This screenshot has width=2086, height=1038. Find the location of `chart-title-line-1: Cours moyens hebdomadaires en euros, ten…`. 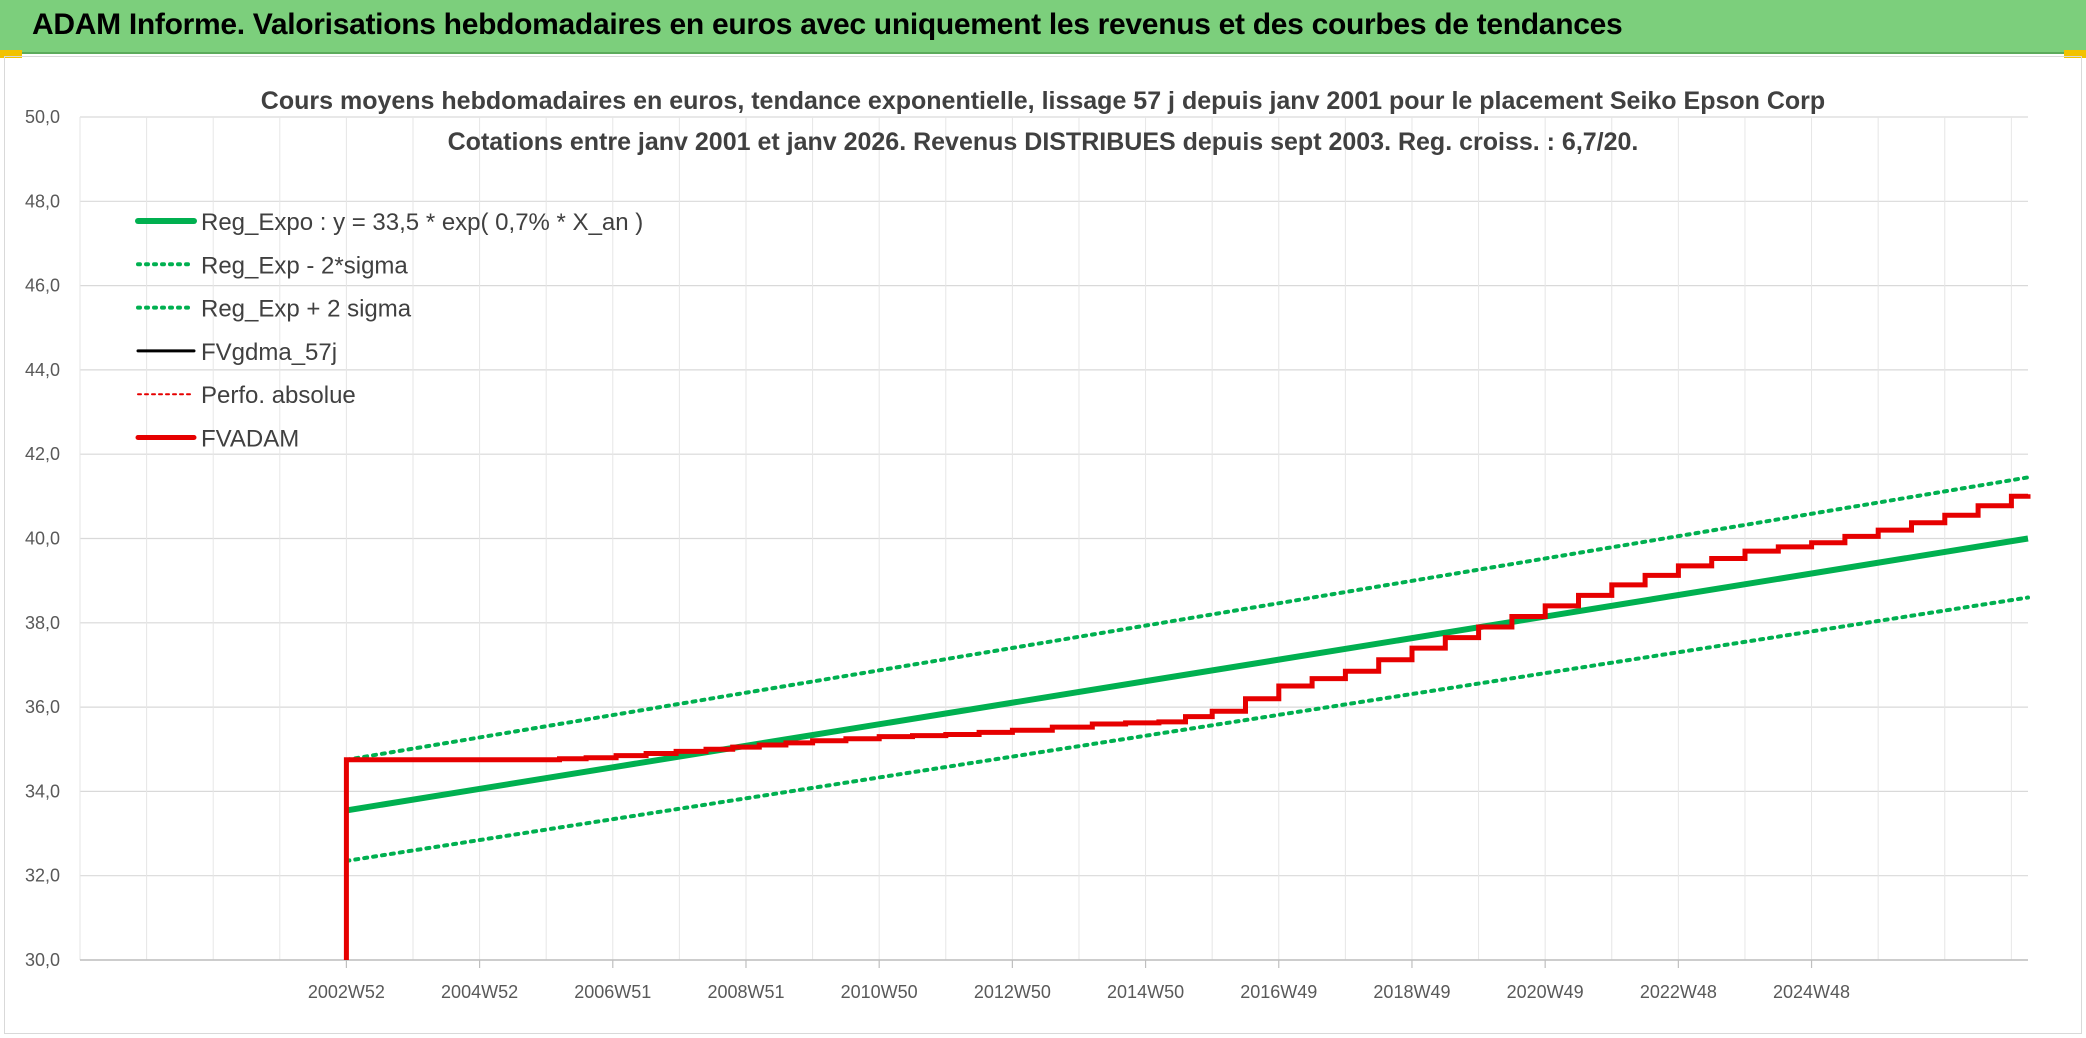

chart-title-line-1: Cours moyens hebdomadaires en euros, ten… is located at coordinates (1043, 101).